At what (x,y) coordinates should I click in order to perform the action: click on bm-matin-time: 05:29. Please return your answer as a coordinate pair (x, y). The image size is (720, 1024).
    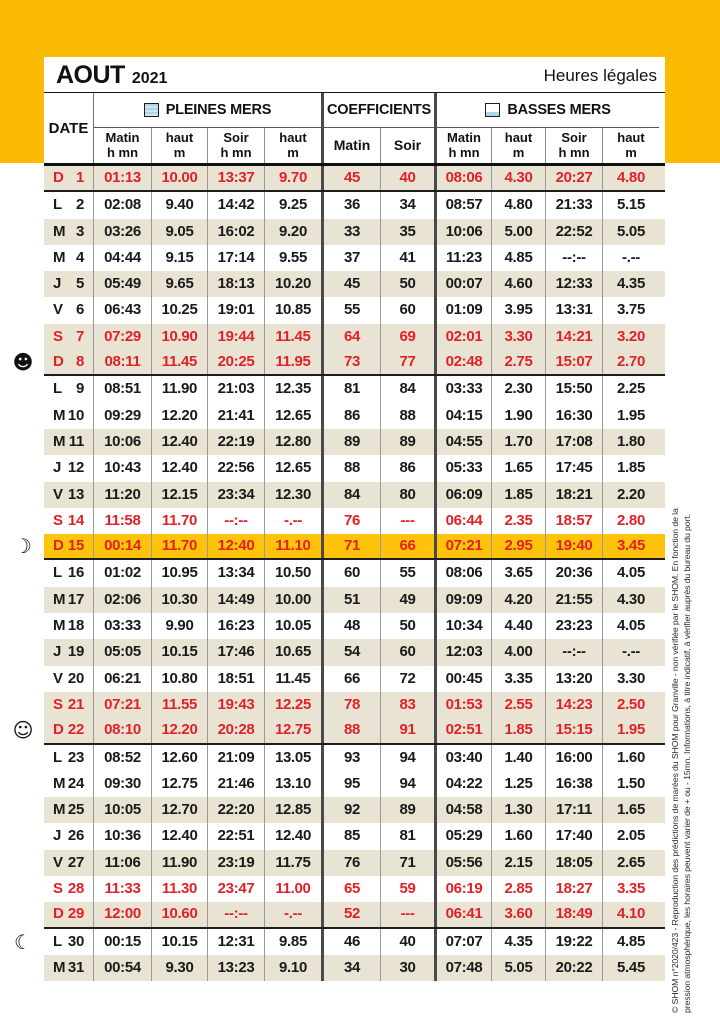
    Looking at the image, I should click on (464, 836).